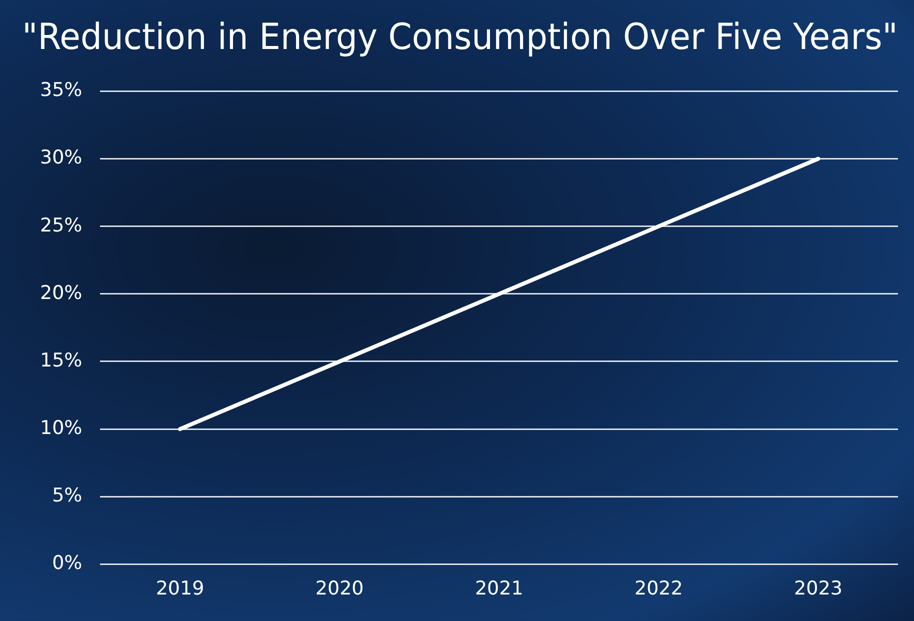 This screenshot has width=914, height=621. Describe the element at coordinates (61, 427) in the screenshot. I see `y-tick-label: 10%` at that location.